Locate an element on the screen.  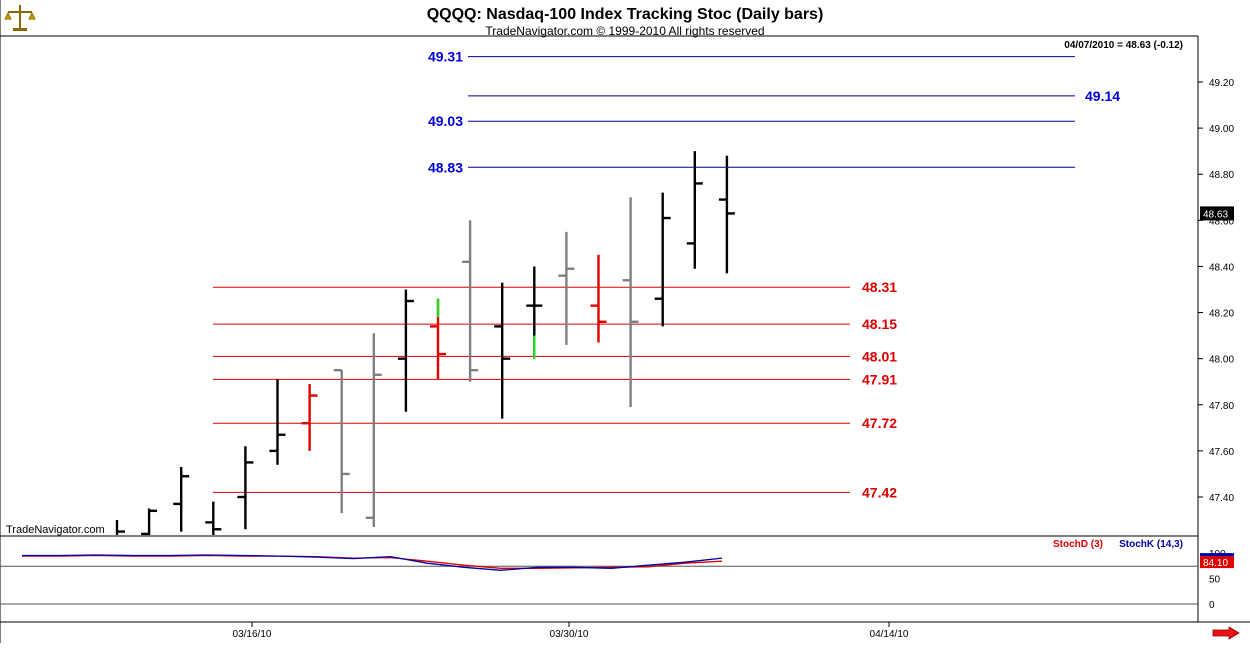
y-tick-label: 47.40 is located at coordinates (1221, 498).